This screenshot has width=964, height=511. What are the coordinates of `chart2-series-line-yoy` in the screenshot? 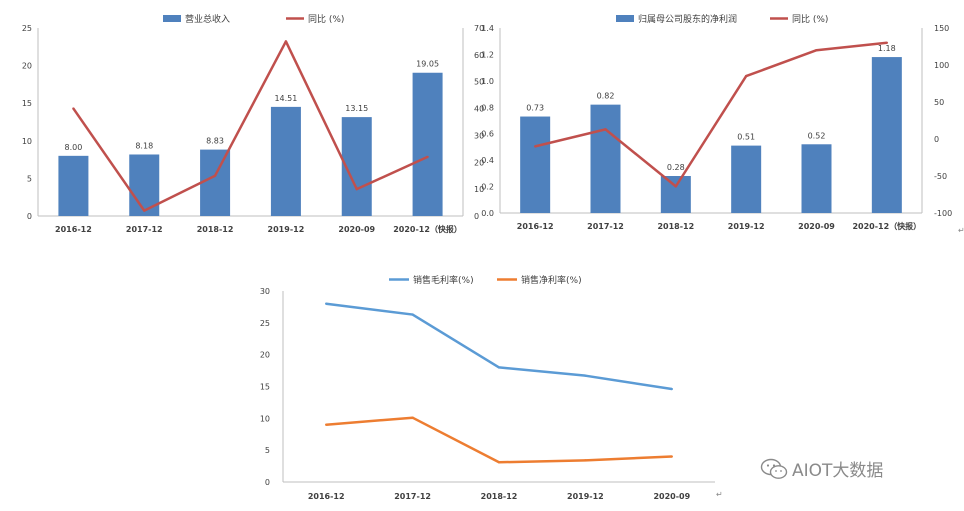 It's located at (710, 114).